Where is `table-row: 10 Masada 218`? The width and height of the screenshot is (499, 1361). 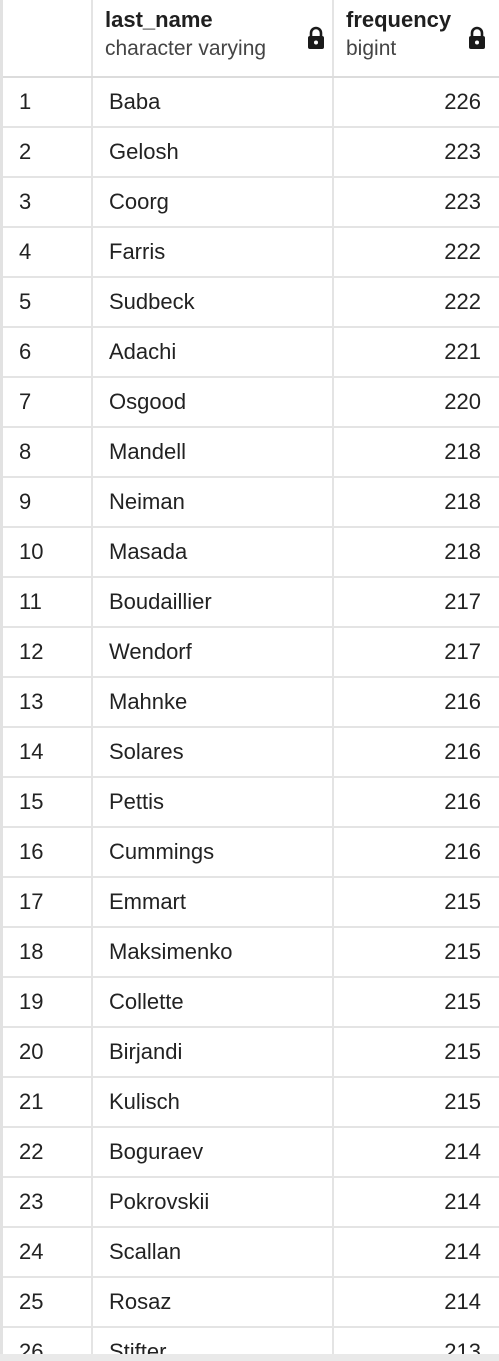
table-row: 10 Masada 218 is located at coordinates (251, 553).